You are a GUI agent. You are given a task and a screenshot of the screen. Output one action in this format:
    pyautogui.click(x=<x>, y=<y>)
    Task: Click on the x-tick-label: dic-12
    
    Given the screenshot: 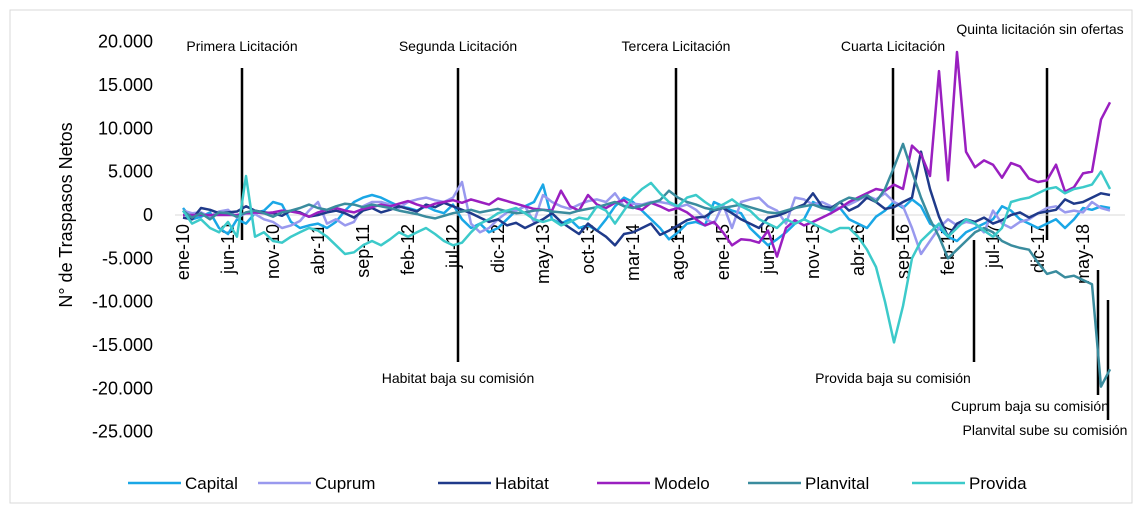 What is the action you would take?
    pyautogui.click(x=498, y=248)
    